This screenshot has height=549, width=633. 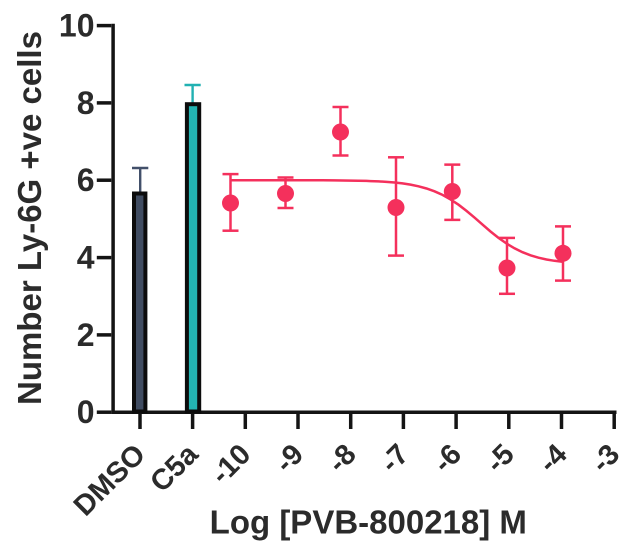 What do you see at coordinates (368, 522) in the screenshot?
I see `svg-text: Log [PVB-800218] M` at bounding box center [368, 522].